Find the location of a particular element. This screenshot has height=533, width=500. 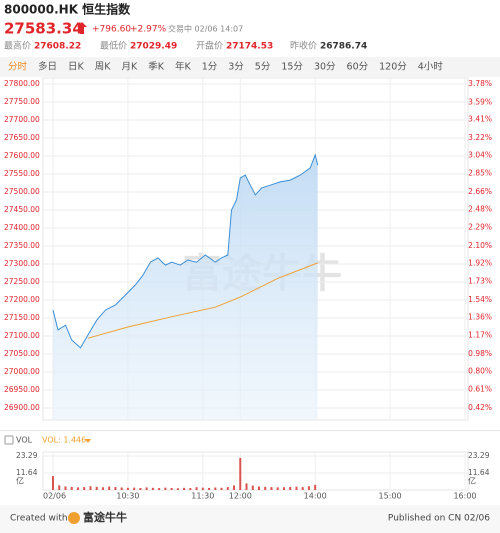

vol-dropdown is located at coordinates (88, 441).